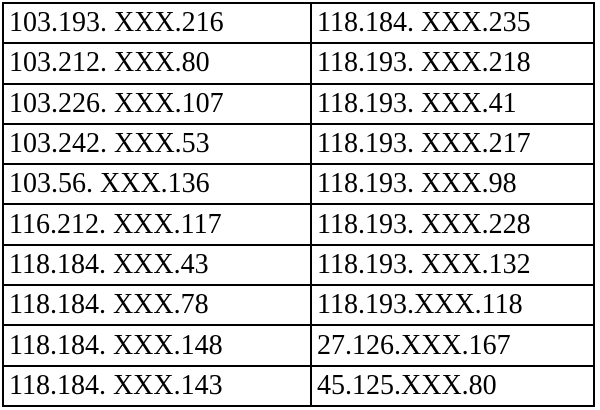 Image resolution: width=600 pixels, height=410 pixels. I want to click on table-row: 103.193. XXX.216 118.184. XXX.235, so click(298, 23).